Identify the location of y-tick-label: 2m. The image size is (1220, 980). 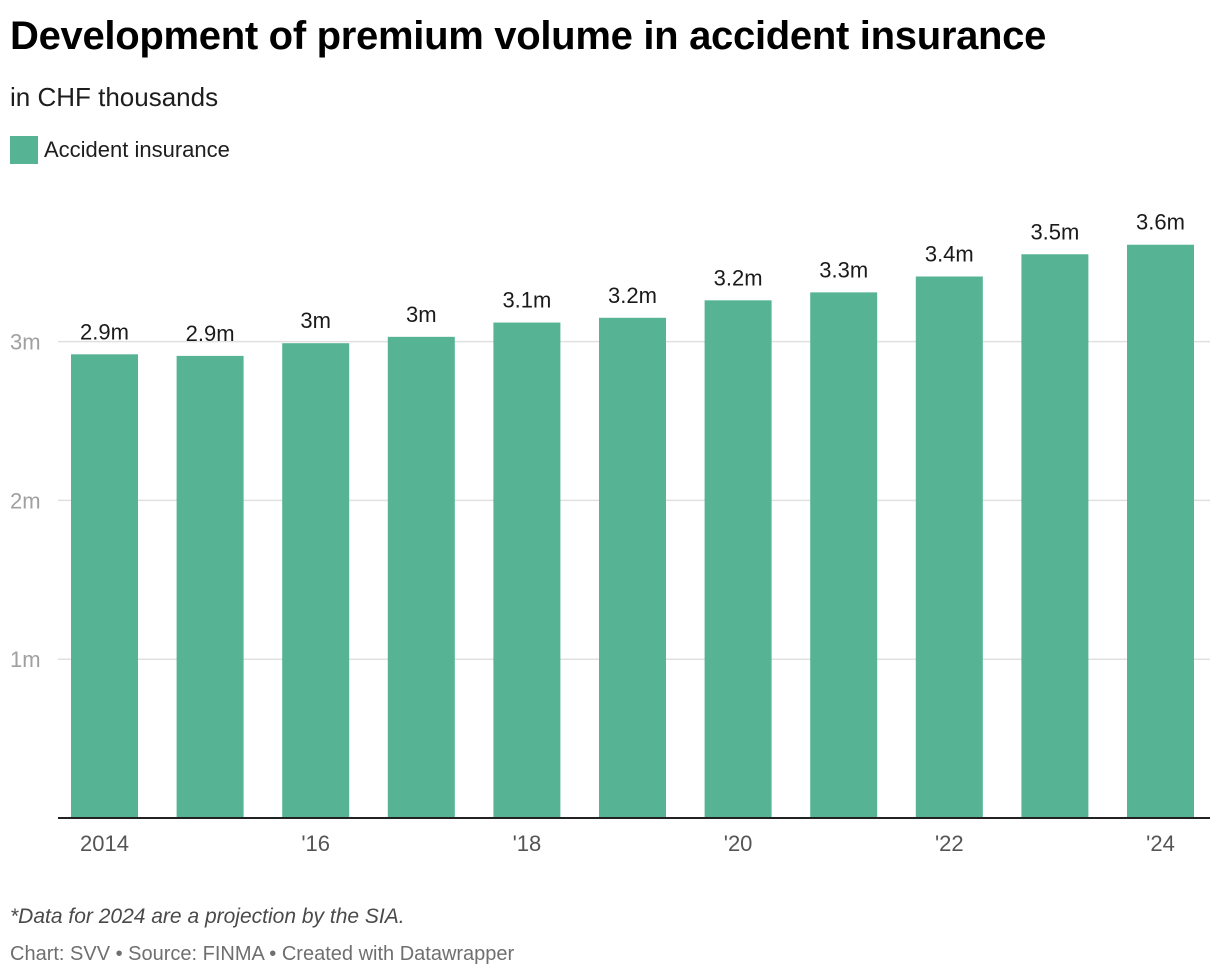
(25, 500).